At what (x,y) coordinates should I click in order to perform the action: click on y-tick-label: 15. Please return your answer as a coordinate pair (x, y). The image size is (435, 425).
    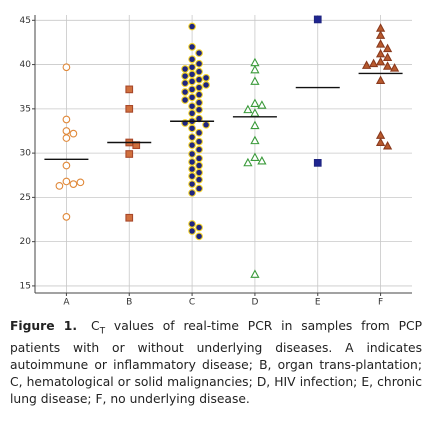
    Looking at the image, I should click on (25, 286).